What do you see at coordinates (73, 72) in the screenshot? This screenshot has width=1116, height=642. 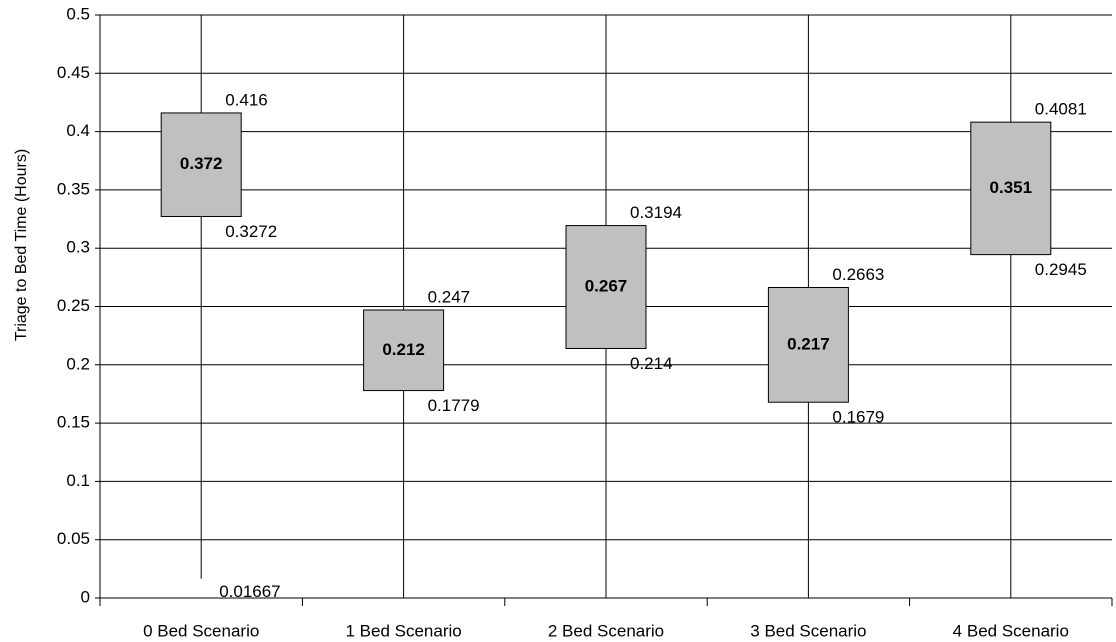 I see `y-tick-label: 0.45` at bounding box center [73, 72].